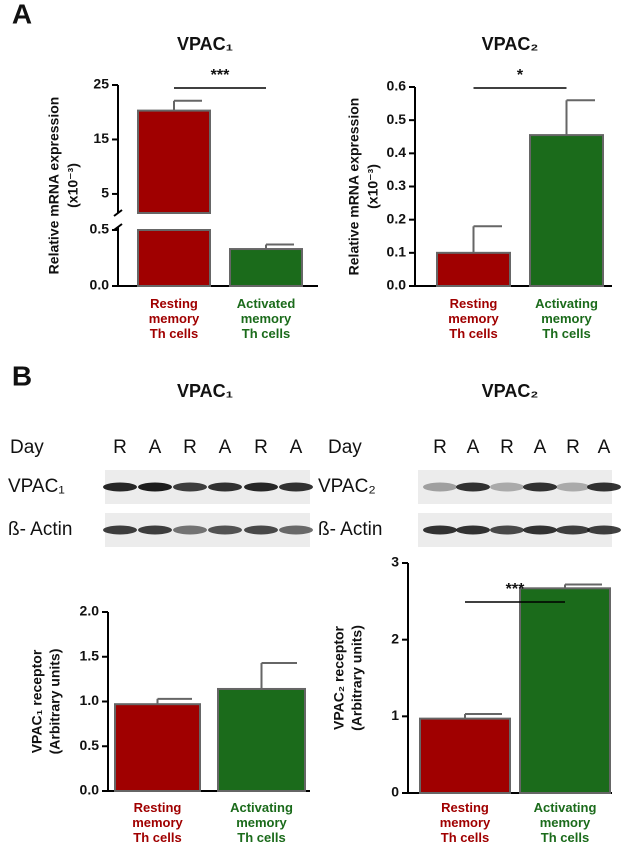  What do you see at coordinates (515, 487) in the screenshot?
I see `blot-strip` at bounding box center [515, 487].